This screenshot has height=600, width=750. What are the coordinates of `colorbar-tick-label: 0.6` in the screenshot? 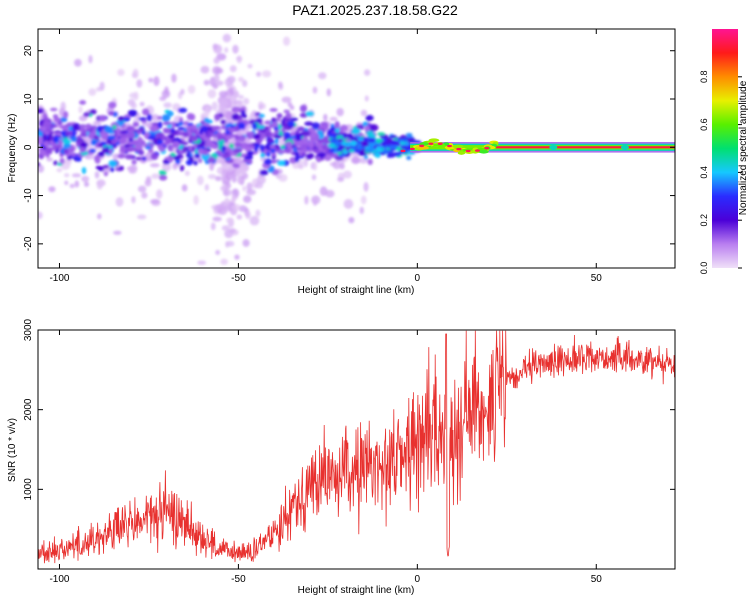 It's located at (704, 124).